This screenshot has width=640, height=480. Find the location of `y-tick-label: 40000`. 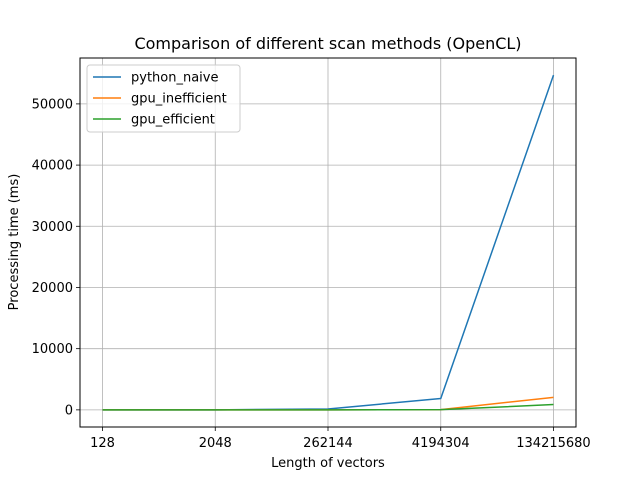

y-tick-label: 40000 is located at coordinates (52, 166).